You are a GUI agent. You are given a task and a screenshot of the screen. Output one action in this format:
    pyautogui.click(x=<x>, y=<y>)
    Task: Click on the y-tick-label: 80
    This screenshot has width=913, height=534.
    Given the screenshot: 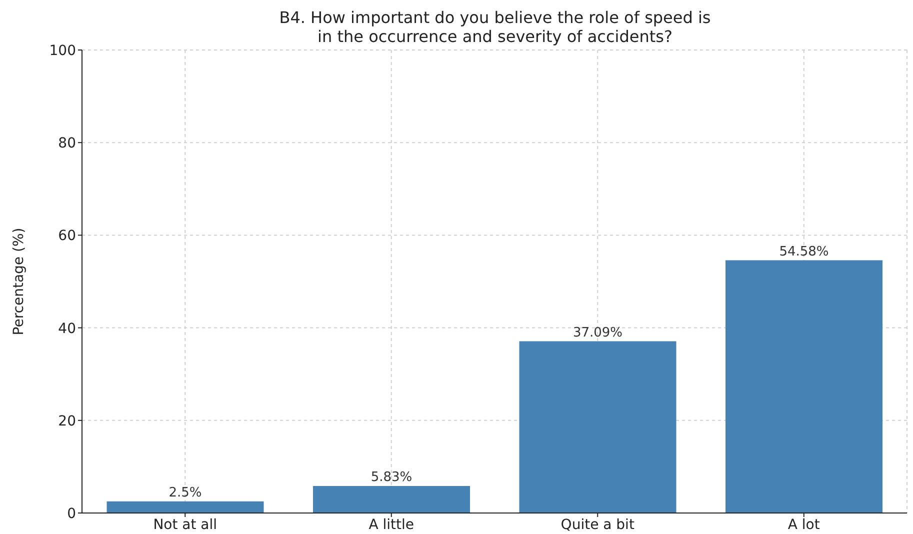 What is the action you would take?
    pyautogui.click(x=67, y=144)
    